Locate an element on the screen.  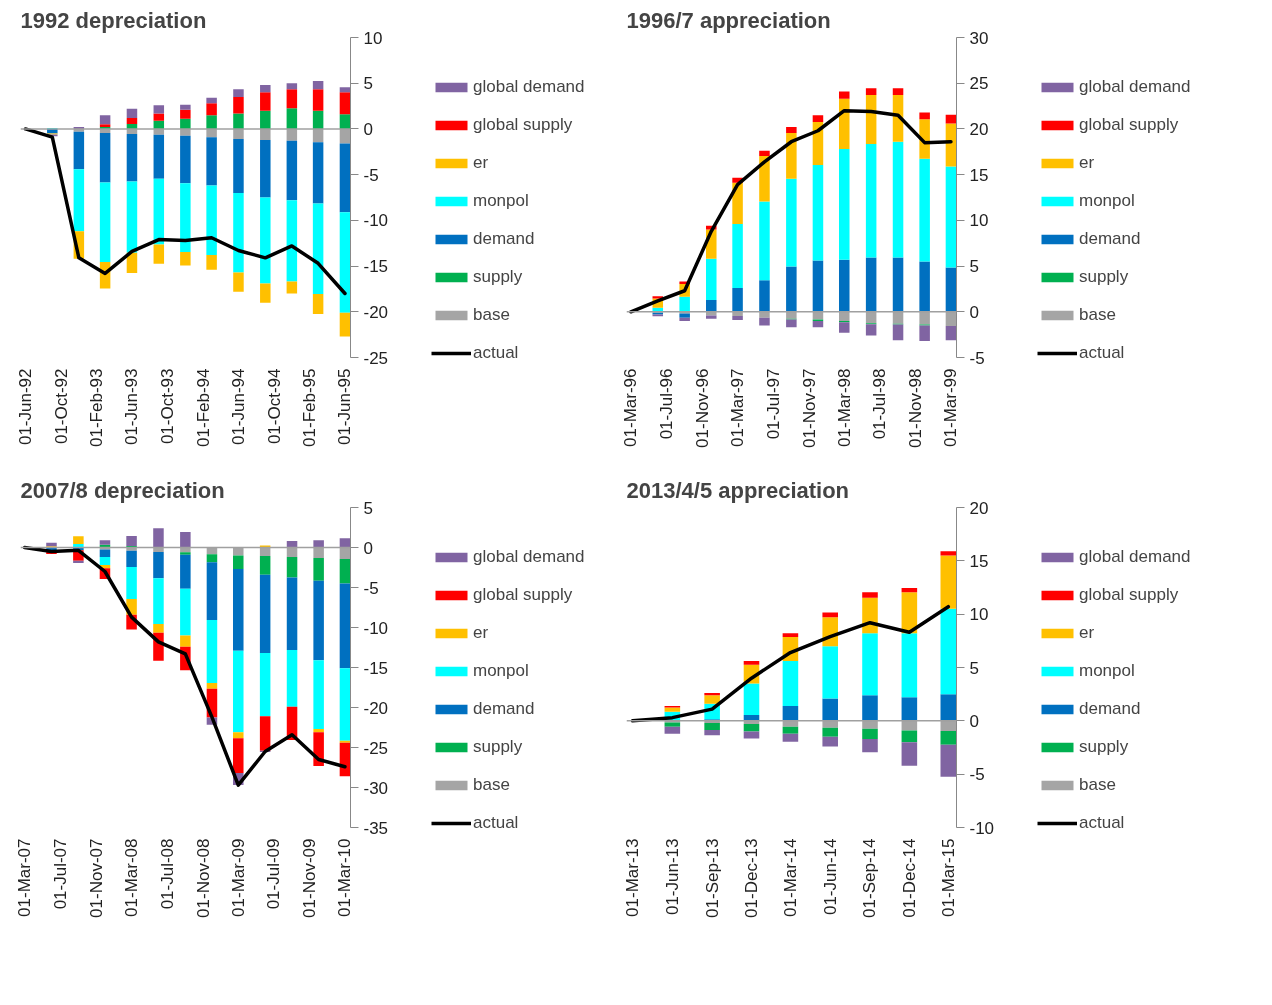
x-tick-label: 01-Jun-14 is located at coordinates (830, 877).